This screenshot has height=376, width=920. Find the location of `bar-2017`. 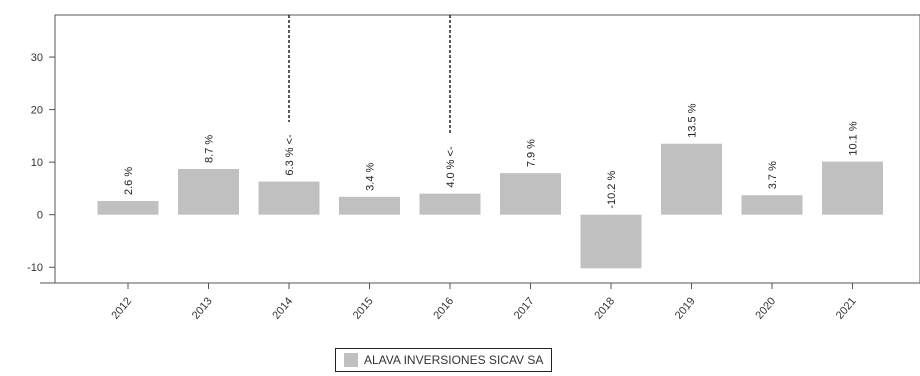

bar-2017 is located at coordinates (530, 194).